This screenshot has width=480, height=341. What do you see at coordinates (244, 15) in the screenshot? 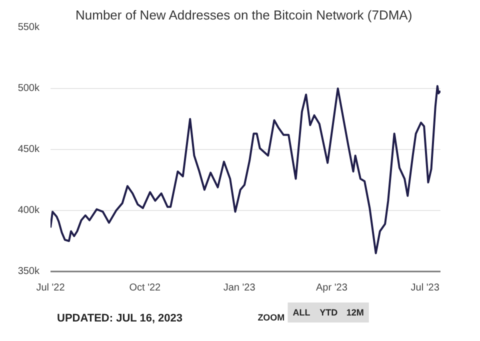
I see `chart-title: Number of New Addresses on the Bitcoin Network (7DMA)` at bounding box center [244, 15].